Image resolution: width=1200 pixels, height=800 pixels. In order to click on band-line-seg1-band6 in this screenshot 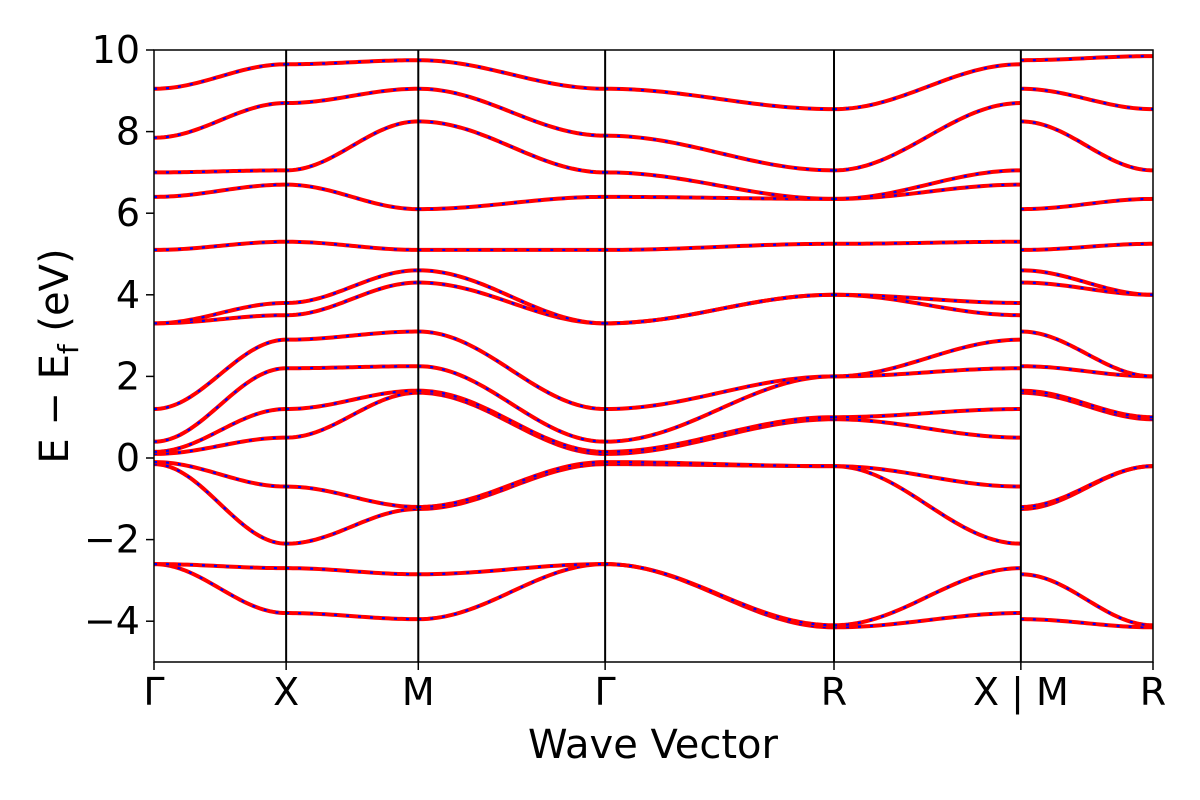, I will do `click(352, 367)`.